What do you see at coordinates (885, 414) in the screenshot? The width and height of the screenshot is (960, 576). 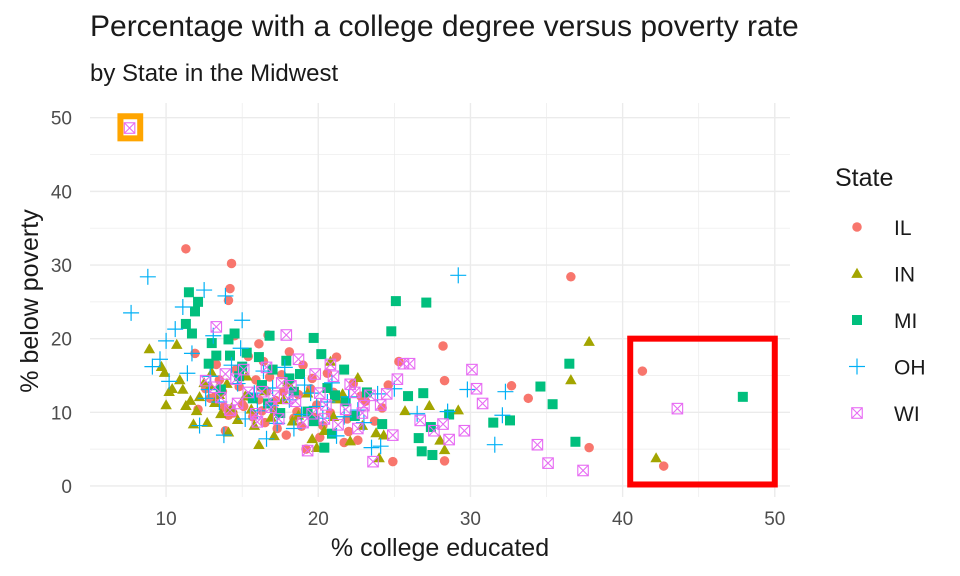 I see `legend-item-wi: WI` at bounding box center [885, 414].